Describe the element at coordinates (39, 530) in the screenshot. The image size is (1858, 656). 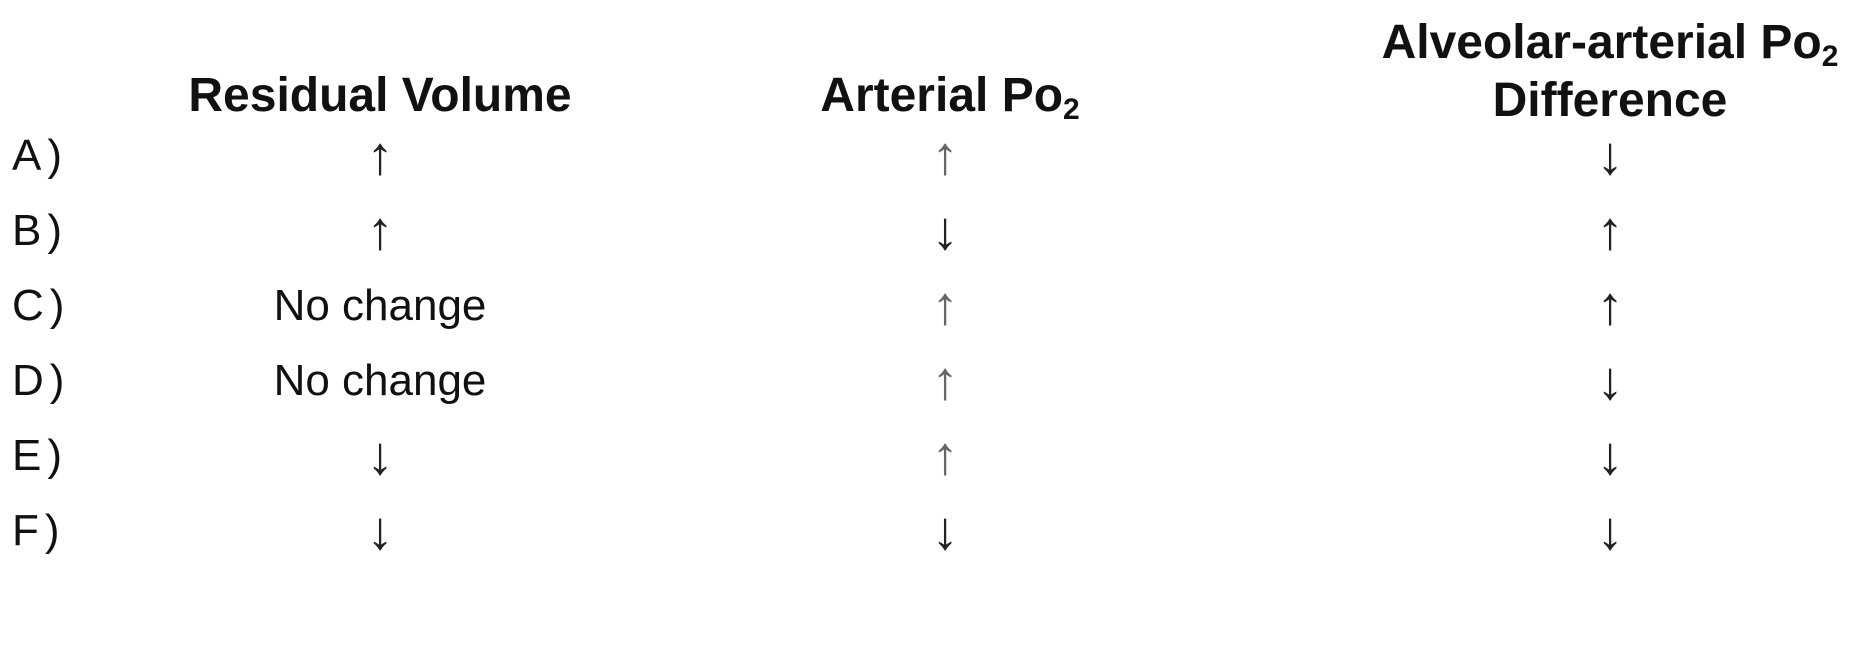
I see `option-label: F)` at that location.